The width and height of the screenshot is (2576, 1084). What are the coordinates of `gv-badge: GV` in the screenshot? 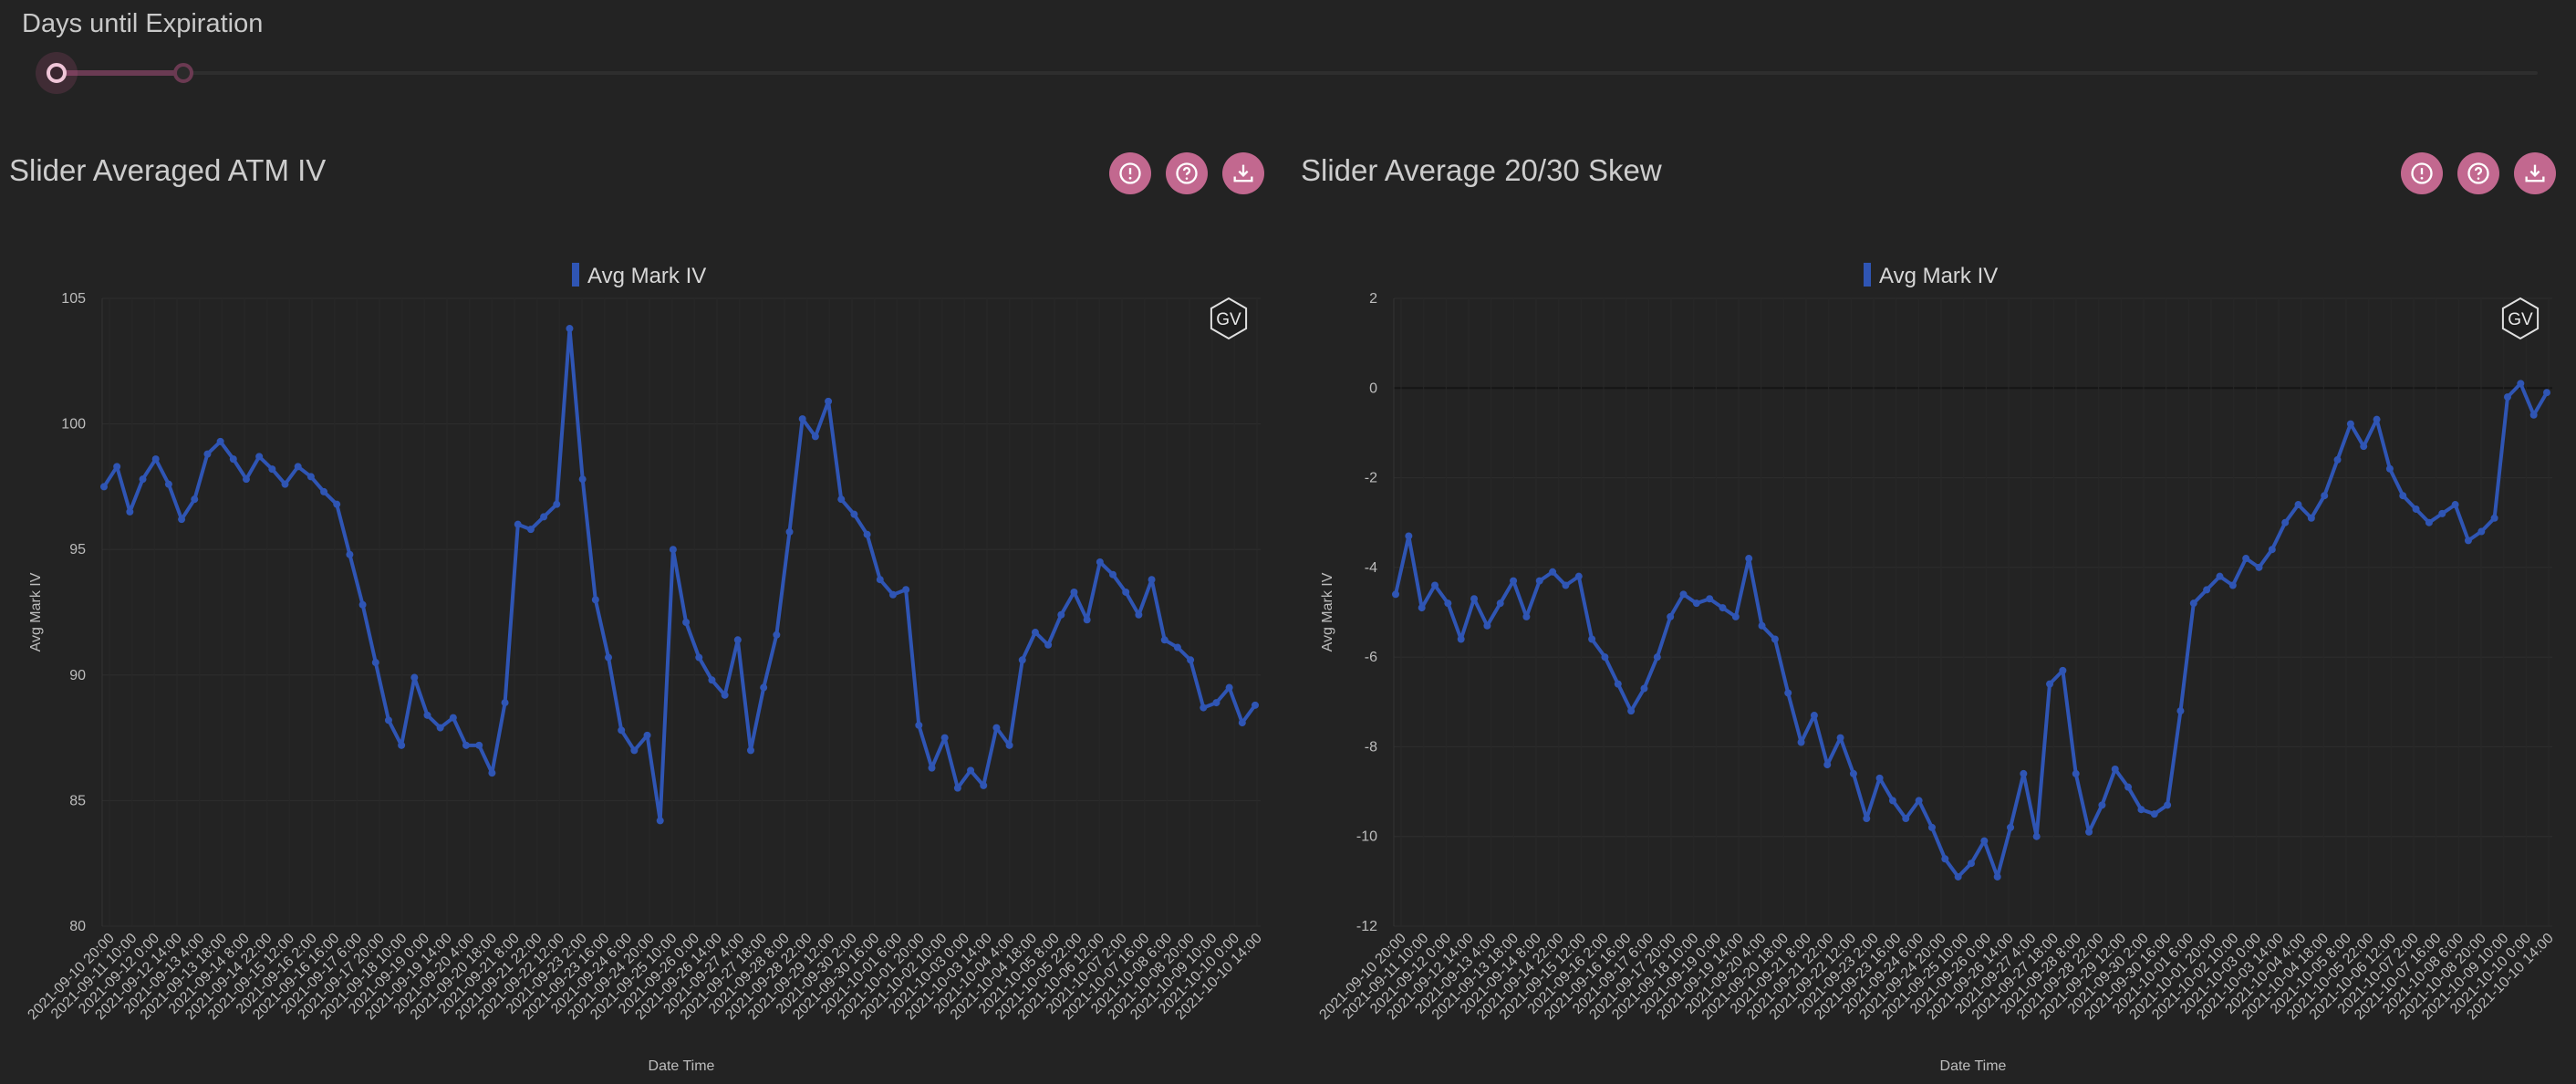 It's located at (2520, 318).